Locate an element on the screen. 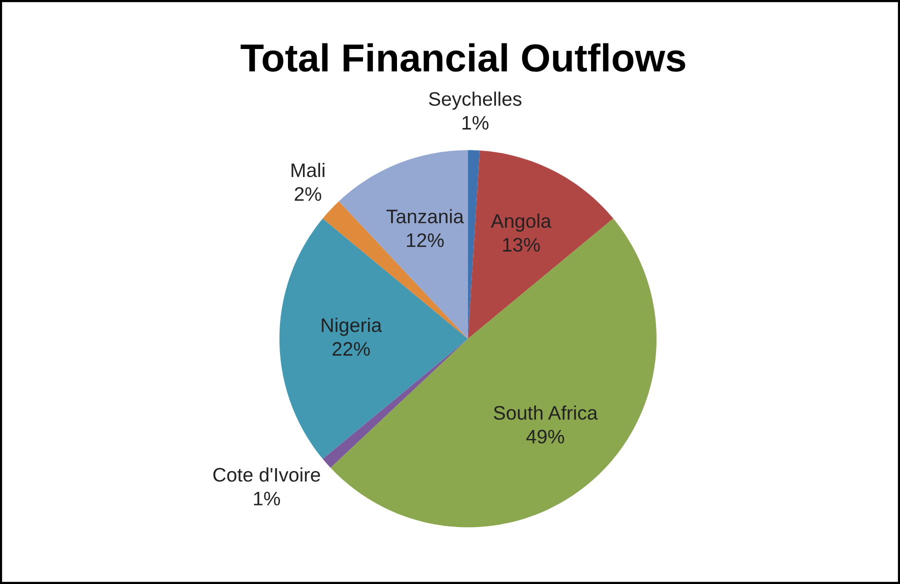 This screenshot has height=584, width=900. slice-label: Angola is located at coordinates (521, 223).